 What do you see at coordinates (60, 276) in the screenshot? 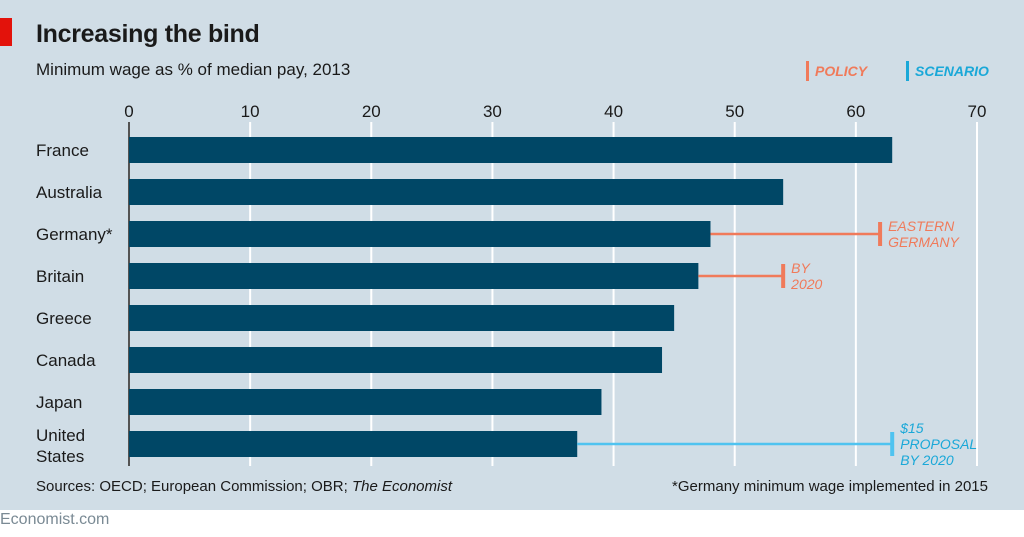
I see `category-label-britain: Britain` at bounding box center [60, 276].